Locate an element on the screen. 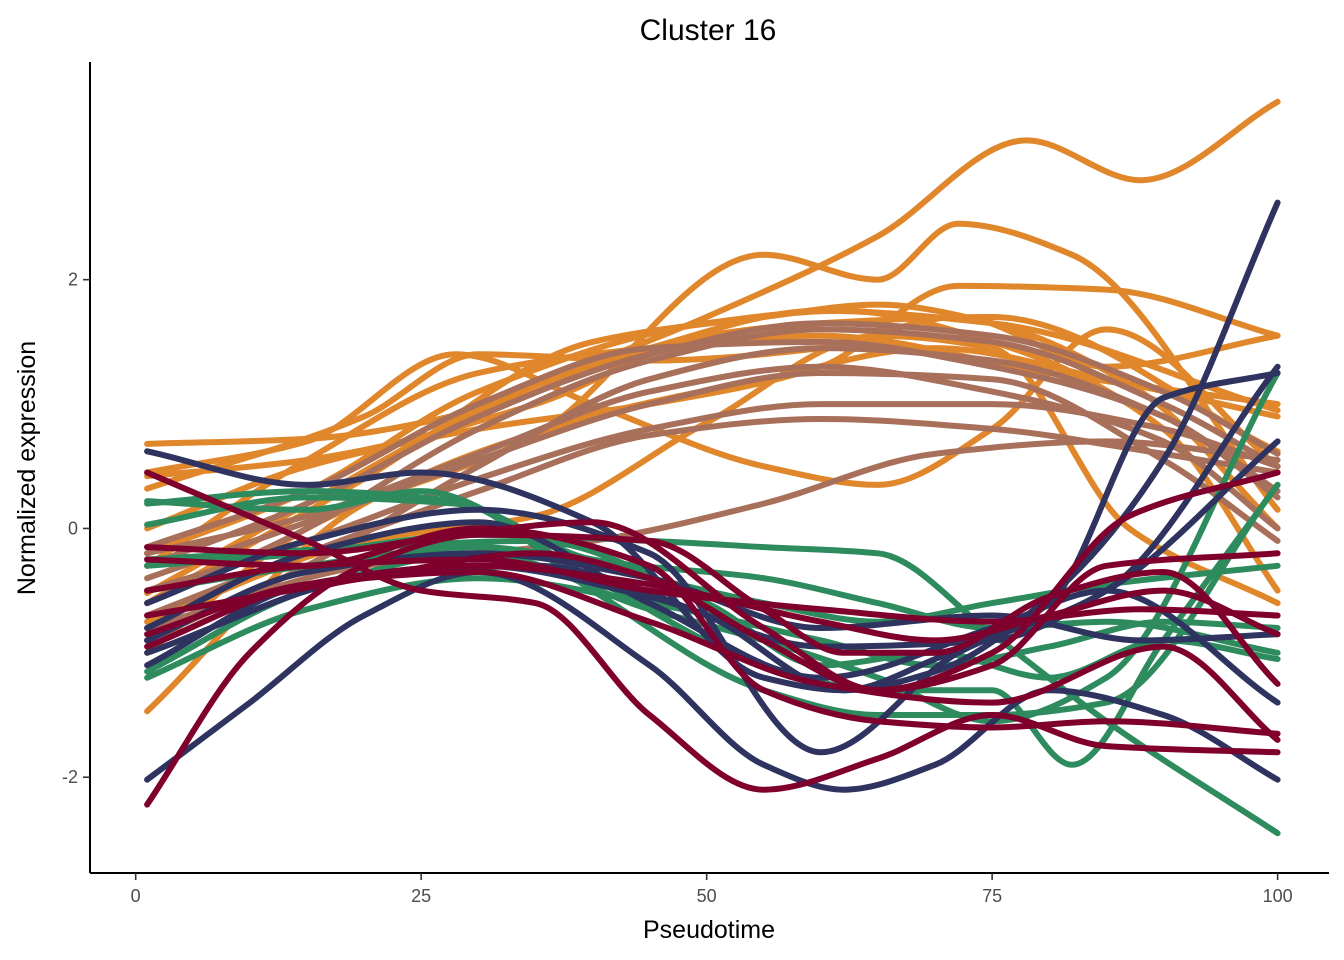  y-tick-label: -2 is located at coordinates (70, 777).